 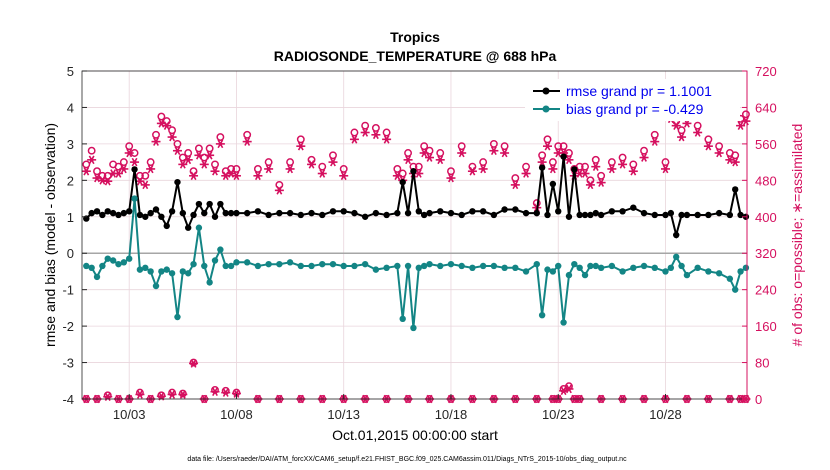 I want to click on y-right-tick-label: 640, so click(x=766, y=107).